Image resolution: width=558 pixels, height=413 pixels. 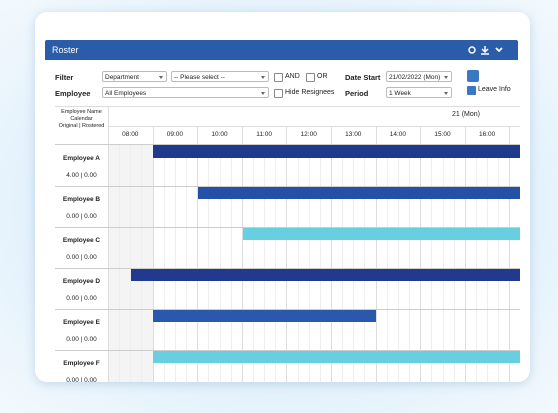 What do you see at coordinates (472, 50) in the screenshot?
I see `refresh-icon` at bounding box center [472, 50].